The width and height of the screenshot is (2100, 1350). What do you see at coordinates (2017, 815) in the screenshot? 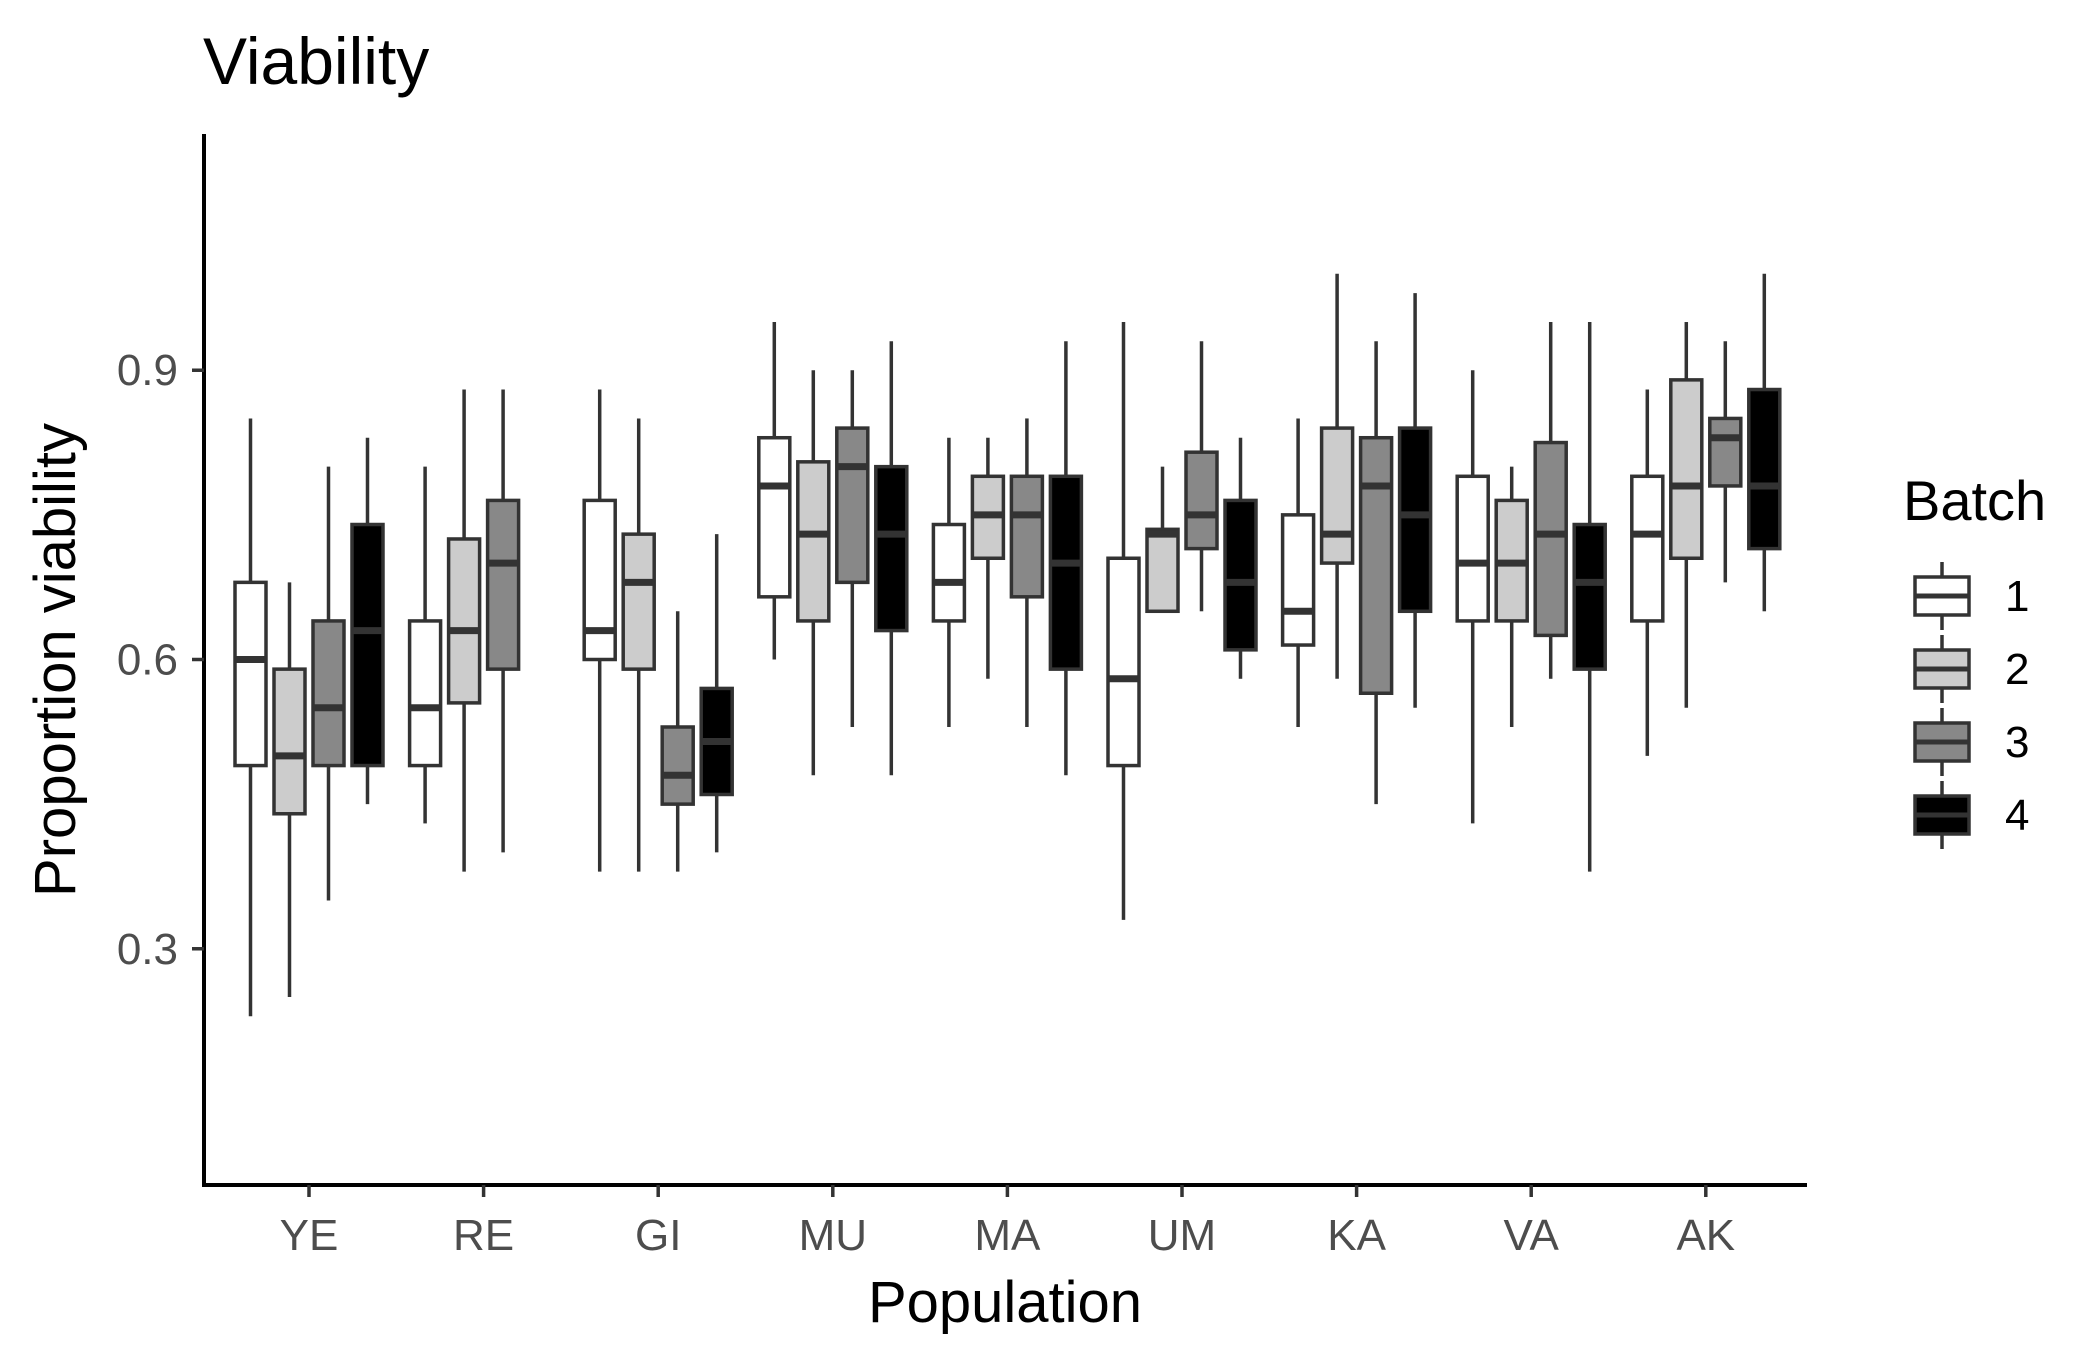
I see `legend-label: 4` at bounding box center [2017, 815].